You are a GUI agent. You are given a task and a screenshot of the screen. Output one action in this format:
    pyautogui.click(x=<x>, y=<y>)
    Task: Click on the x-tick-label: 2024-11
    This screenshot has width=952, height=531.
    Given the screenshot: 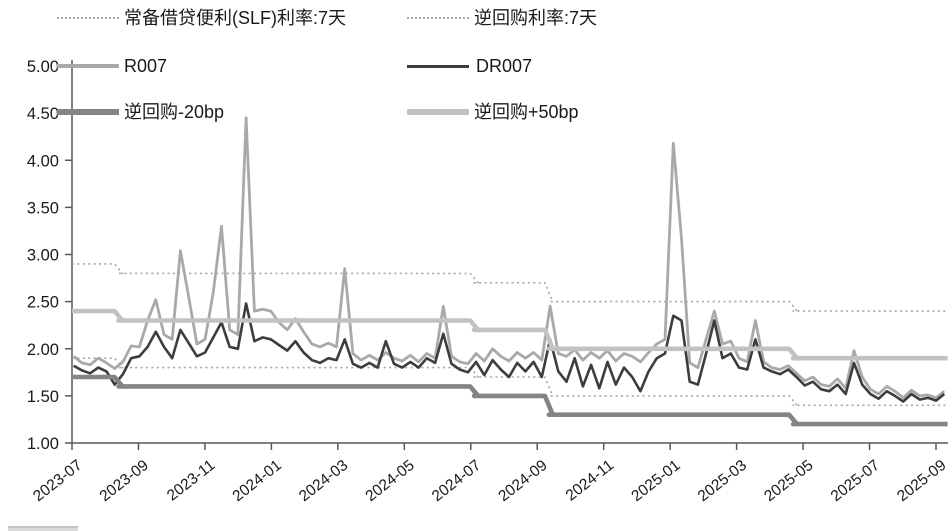 What is the action you would take?
    pyautogui.click(x=590, y=481)
    